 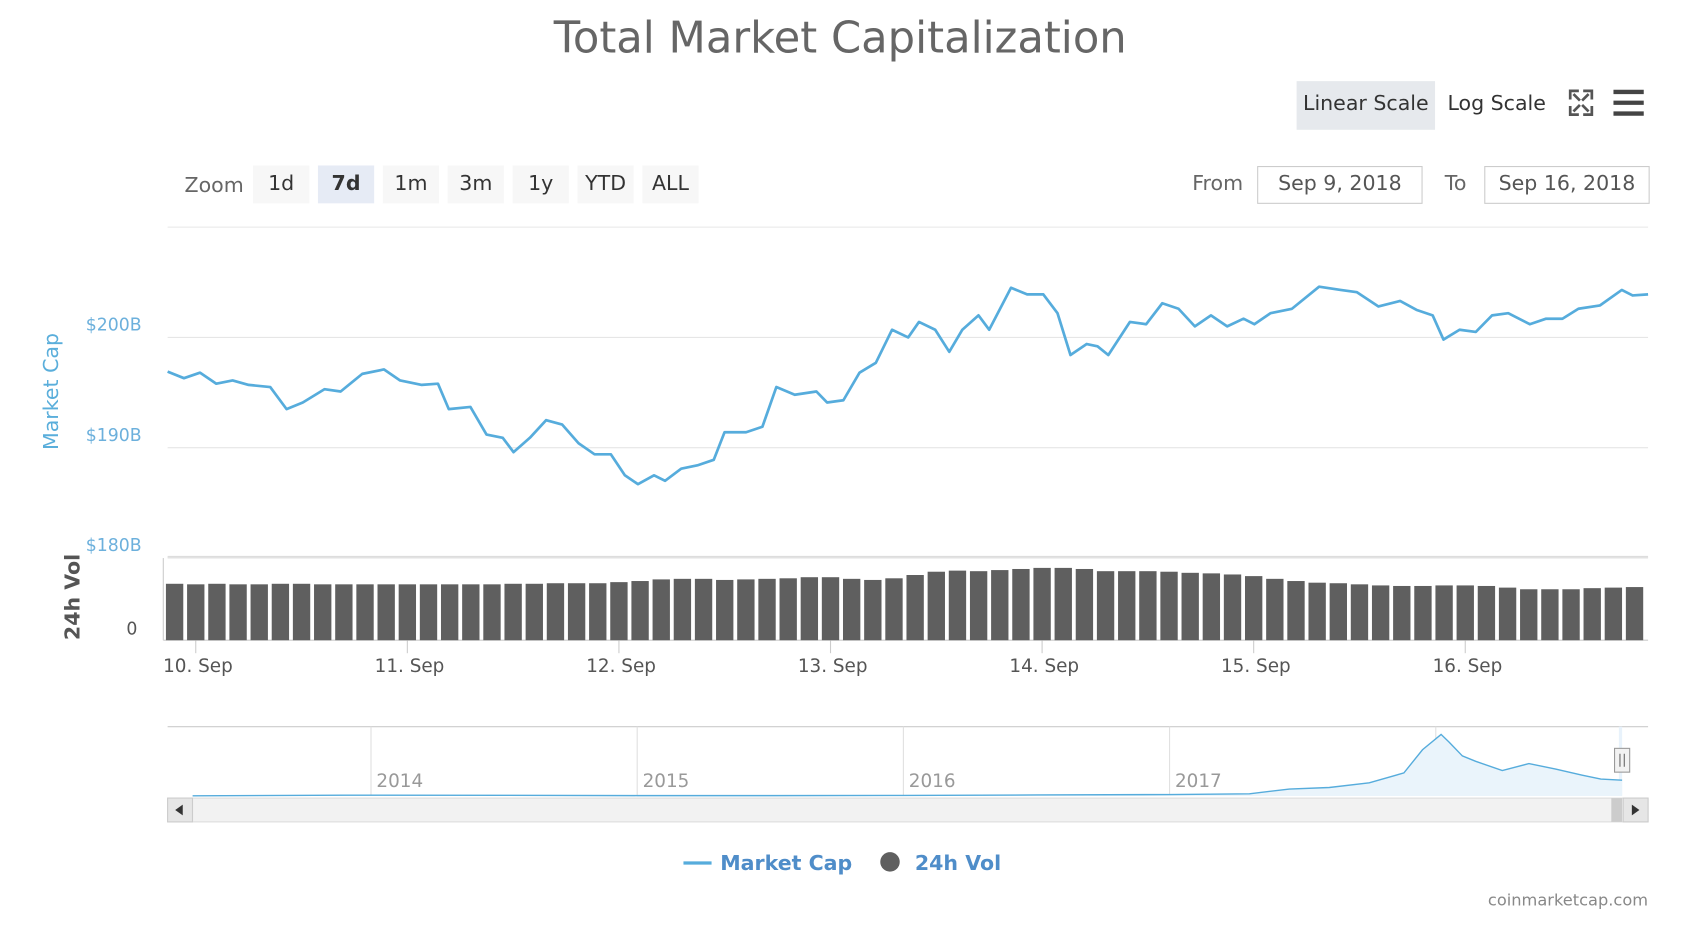 What do you see at coordinates (1217, 183) in the screenshot?
I see `from-label: From` at bounding box center [1217, 183].